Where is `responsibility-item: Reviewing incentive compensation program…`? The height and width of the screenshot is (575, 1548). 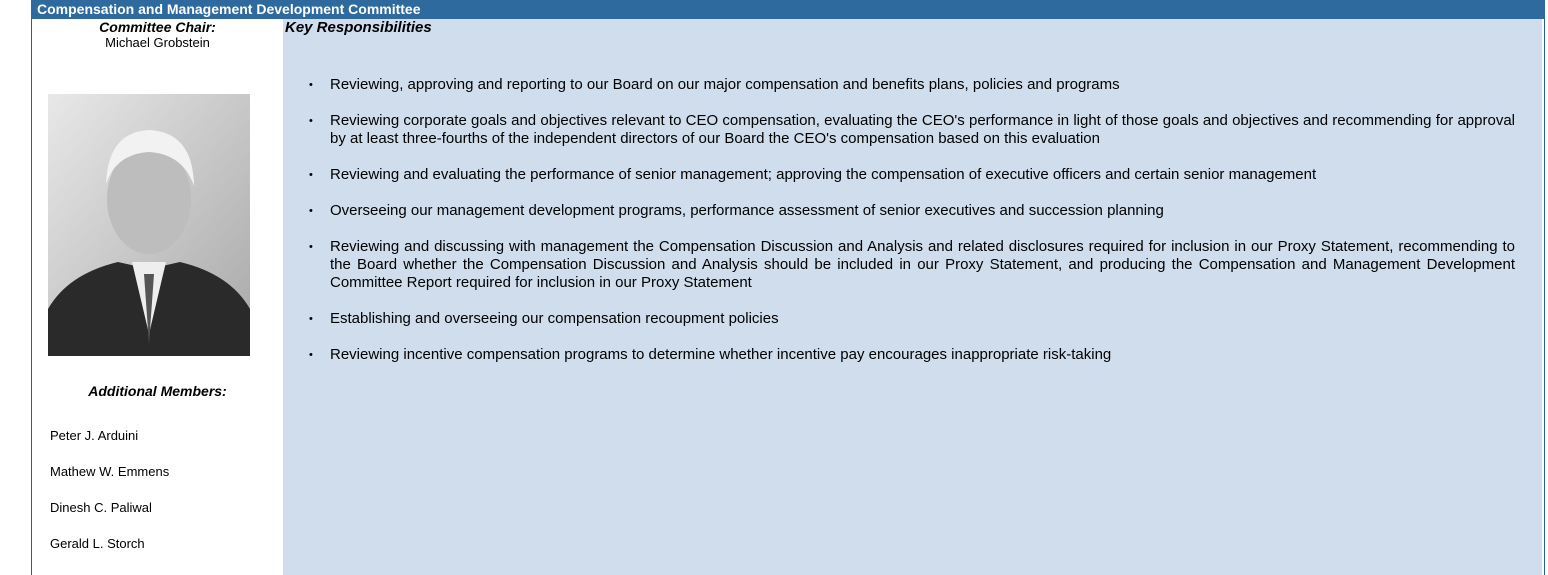
responsibility-item: Reviewing incentive compensation program… is located at coordinates (912, 355).